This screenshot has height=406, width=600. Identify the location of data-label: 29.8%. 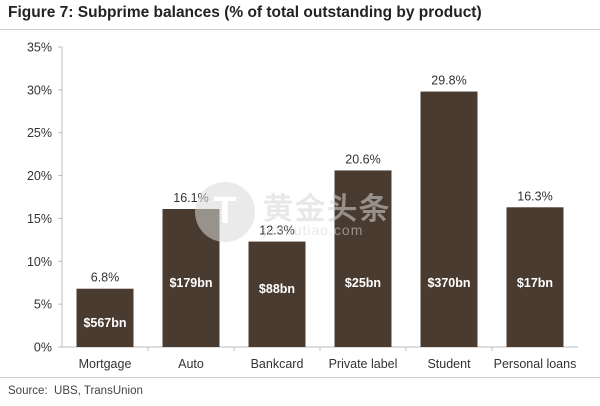
(448, 81).